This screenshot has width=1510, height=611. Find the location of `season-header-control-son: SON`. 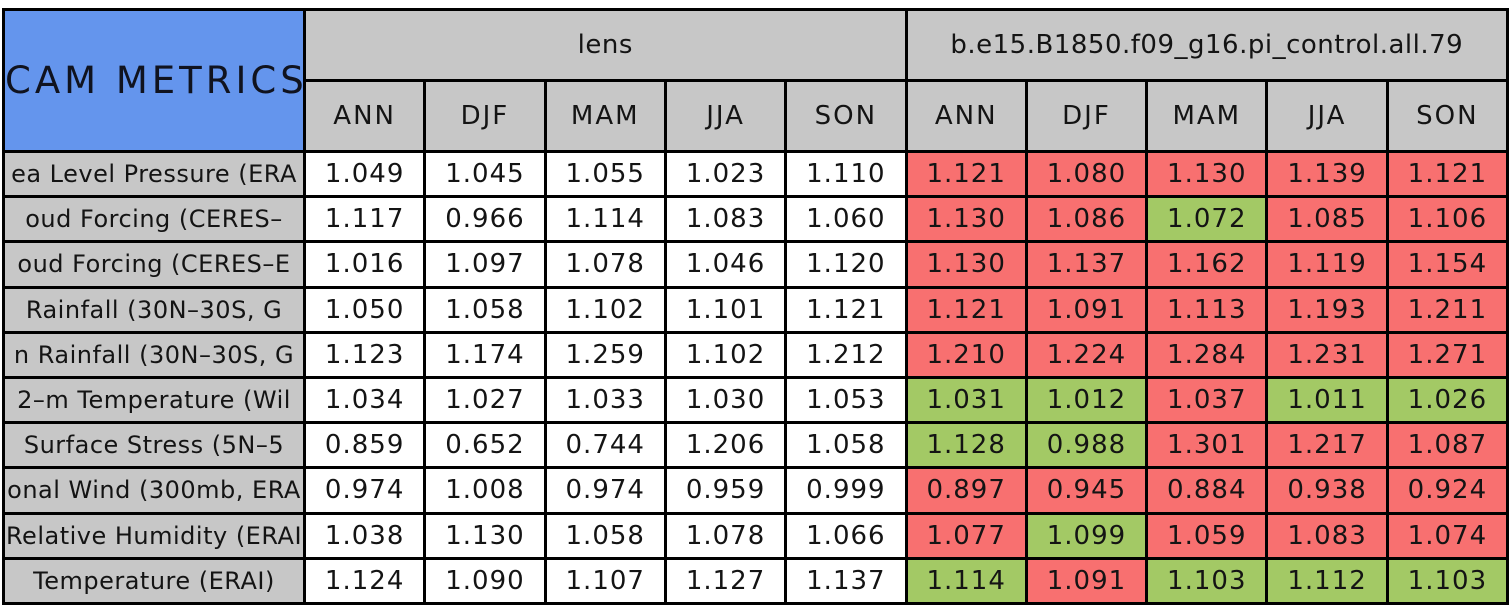

season-header-control-son: SON is located at coordinates (1447, 116).